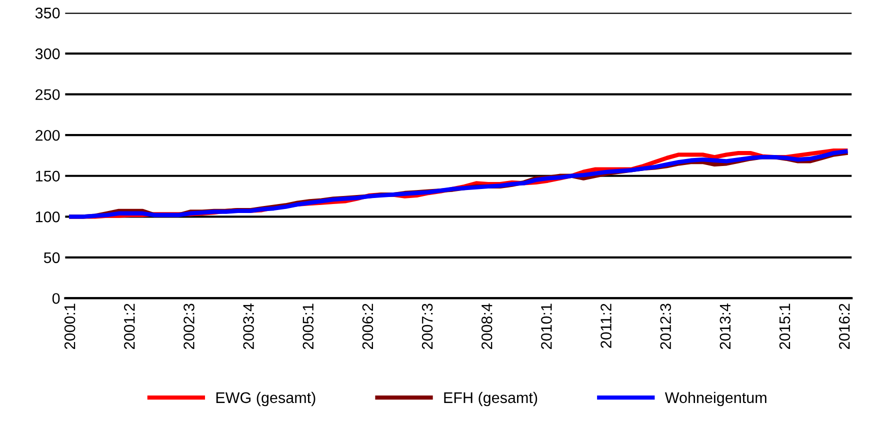 This screenshot has width=869, height=426. Describe the element at coordinates (47, 54) in the screenshot. I see `y-tick-label: 300` at that location.